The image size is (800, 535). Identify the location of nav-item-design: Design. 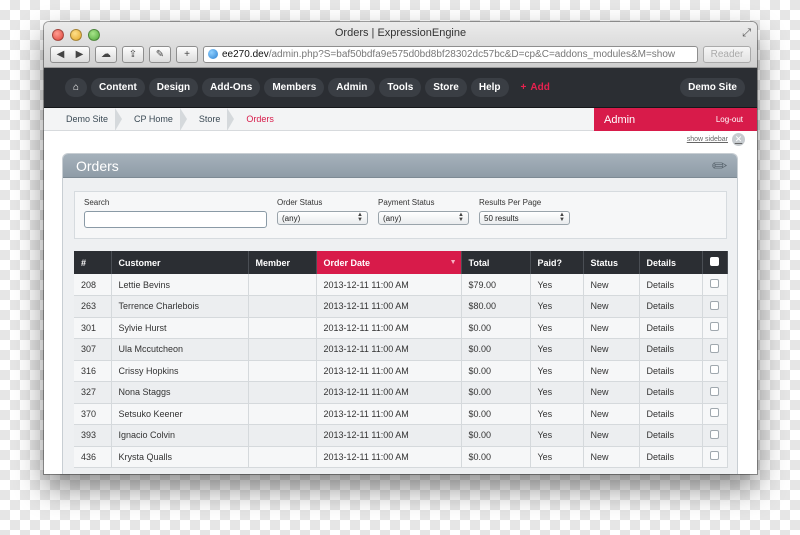
(173, 87).